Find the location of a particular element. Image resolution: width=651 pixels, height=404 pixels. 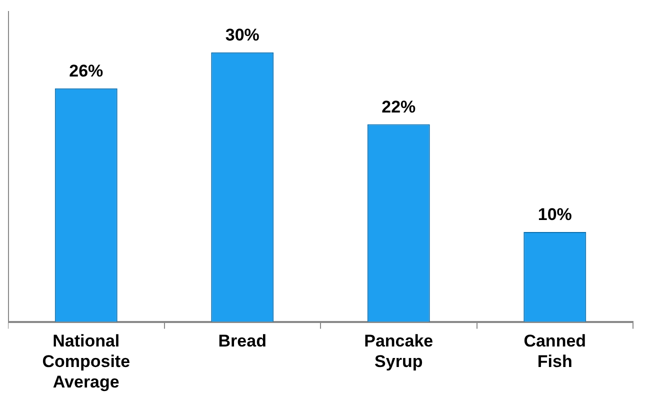

data-label: 26% is located at coordinates (86, 71).